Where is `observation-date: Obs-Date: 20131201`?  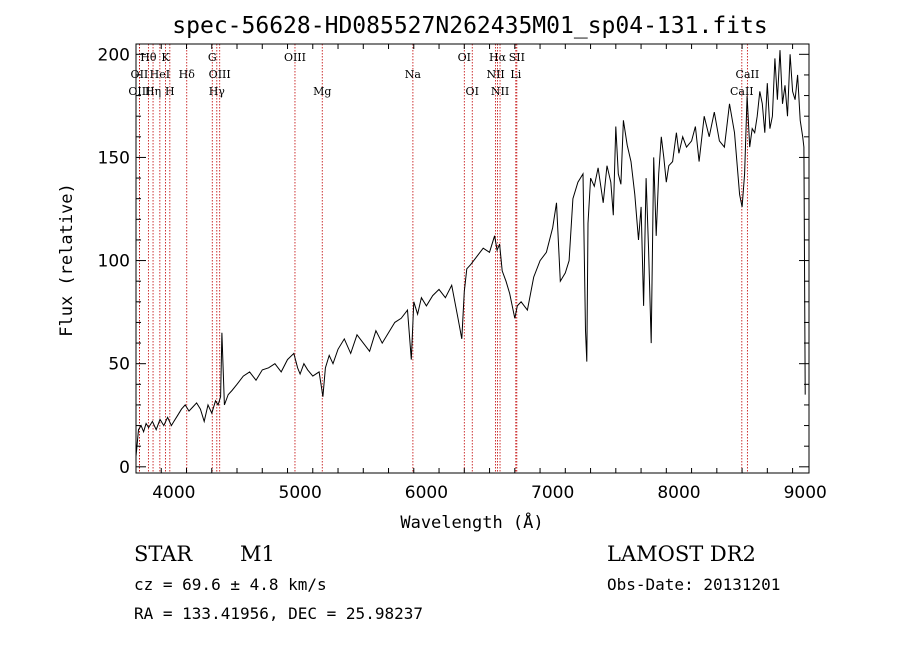 observation-date: Obs-Date: 20131201 is located at coordinates (693, 584).